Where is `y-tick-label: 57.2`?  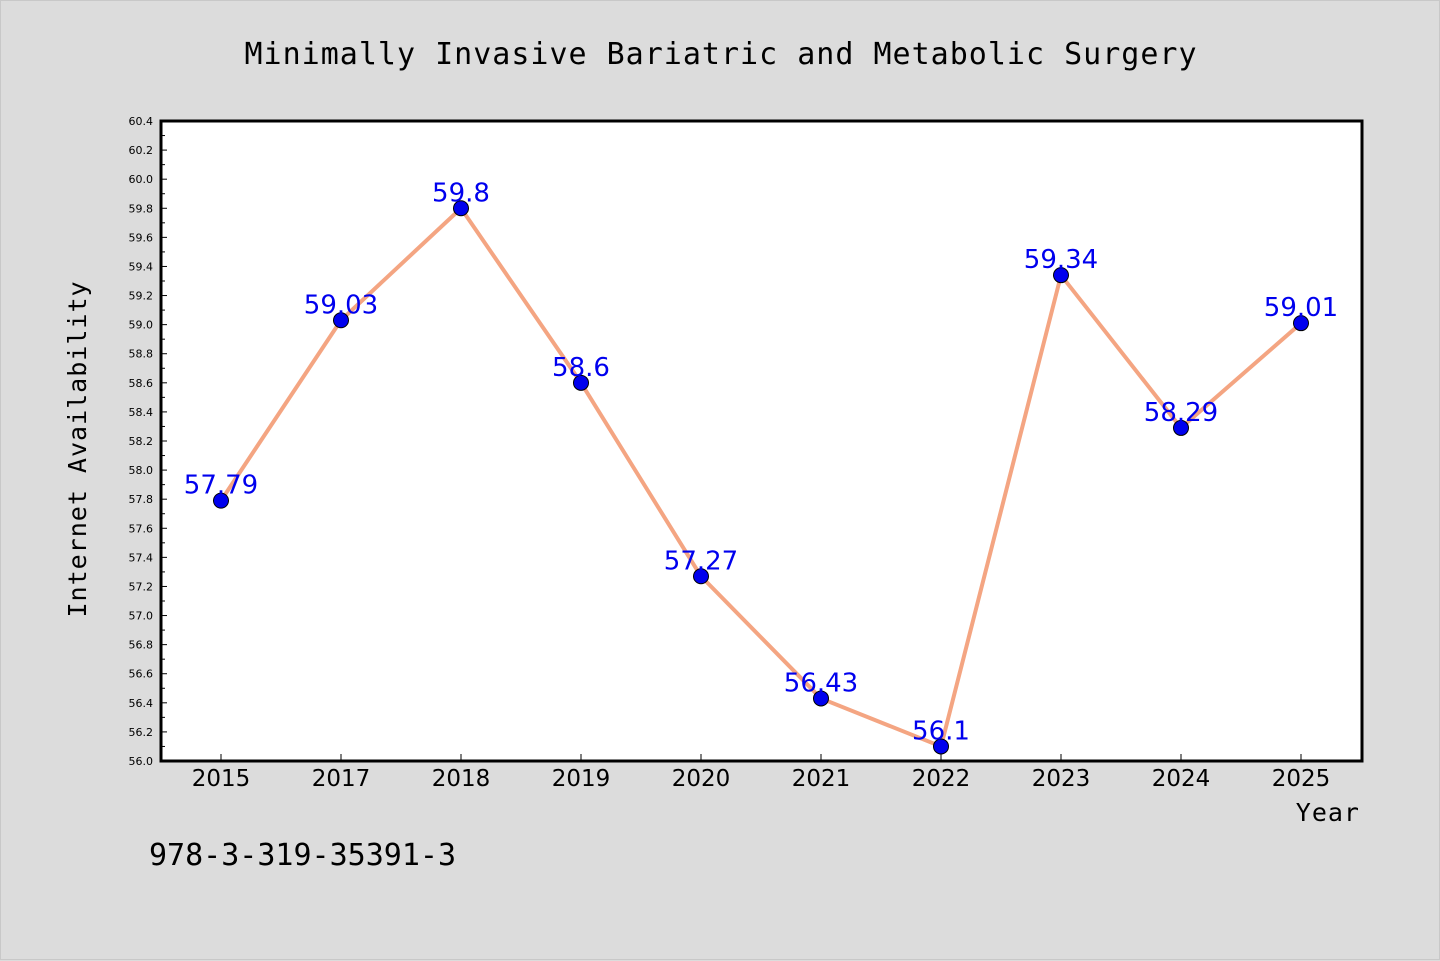 y-tick-label: 57.2 is located at coordinates (141, 586).